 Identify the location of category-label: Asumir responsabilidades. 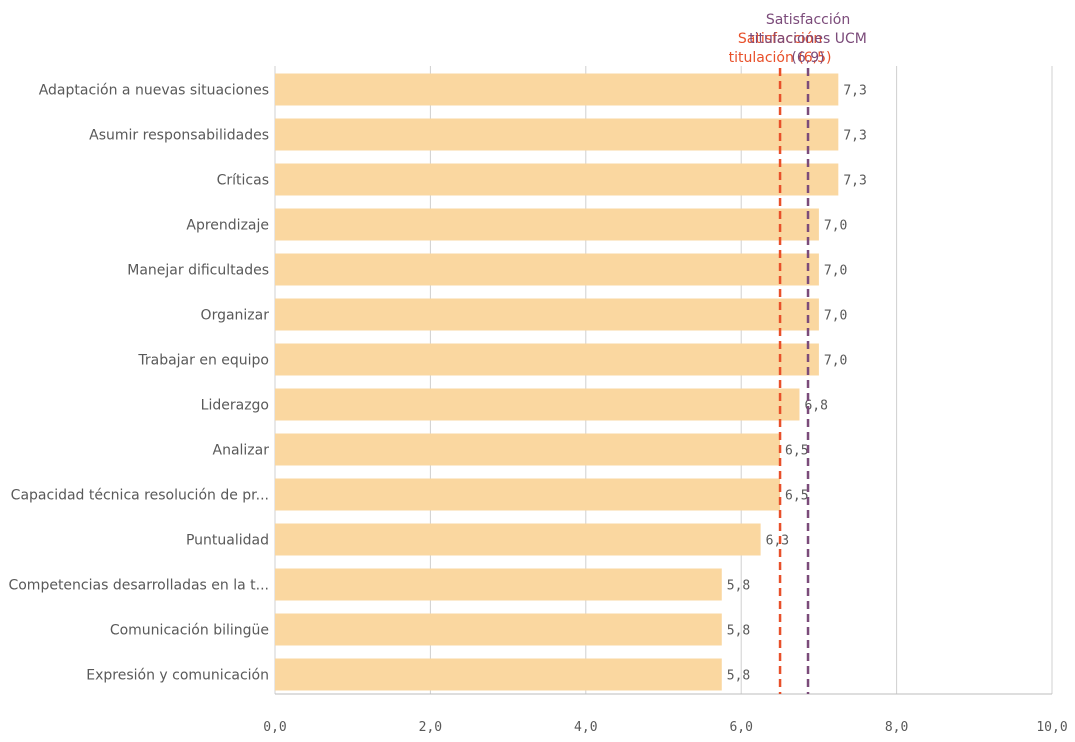
(179, 136).